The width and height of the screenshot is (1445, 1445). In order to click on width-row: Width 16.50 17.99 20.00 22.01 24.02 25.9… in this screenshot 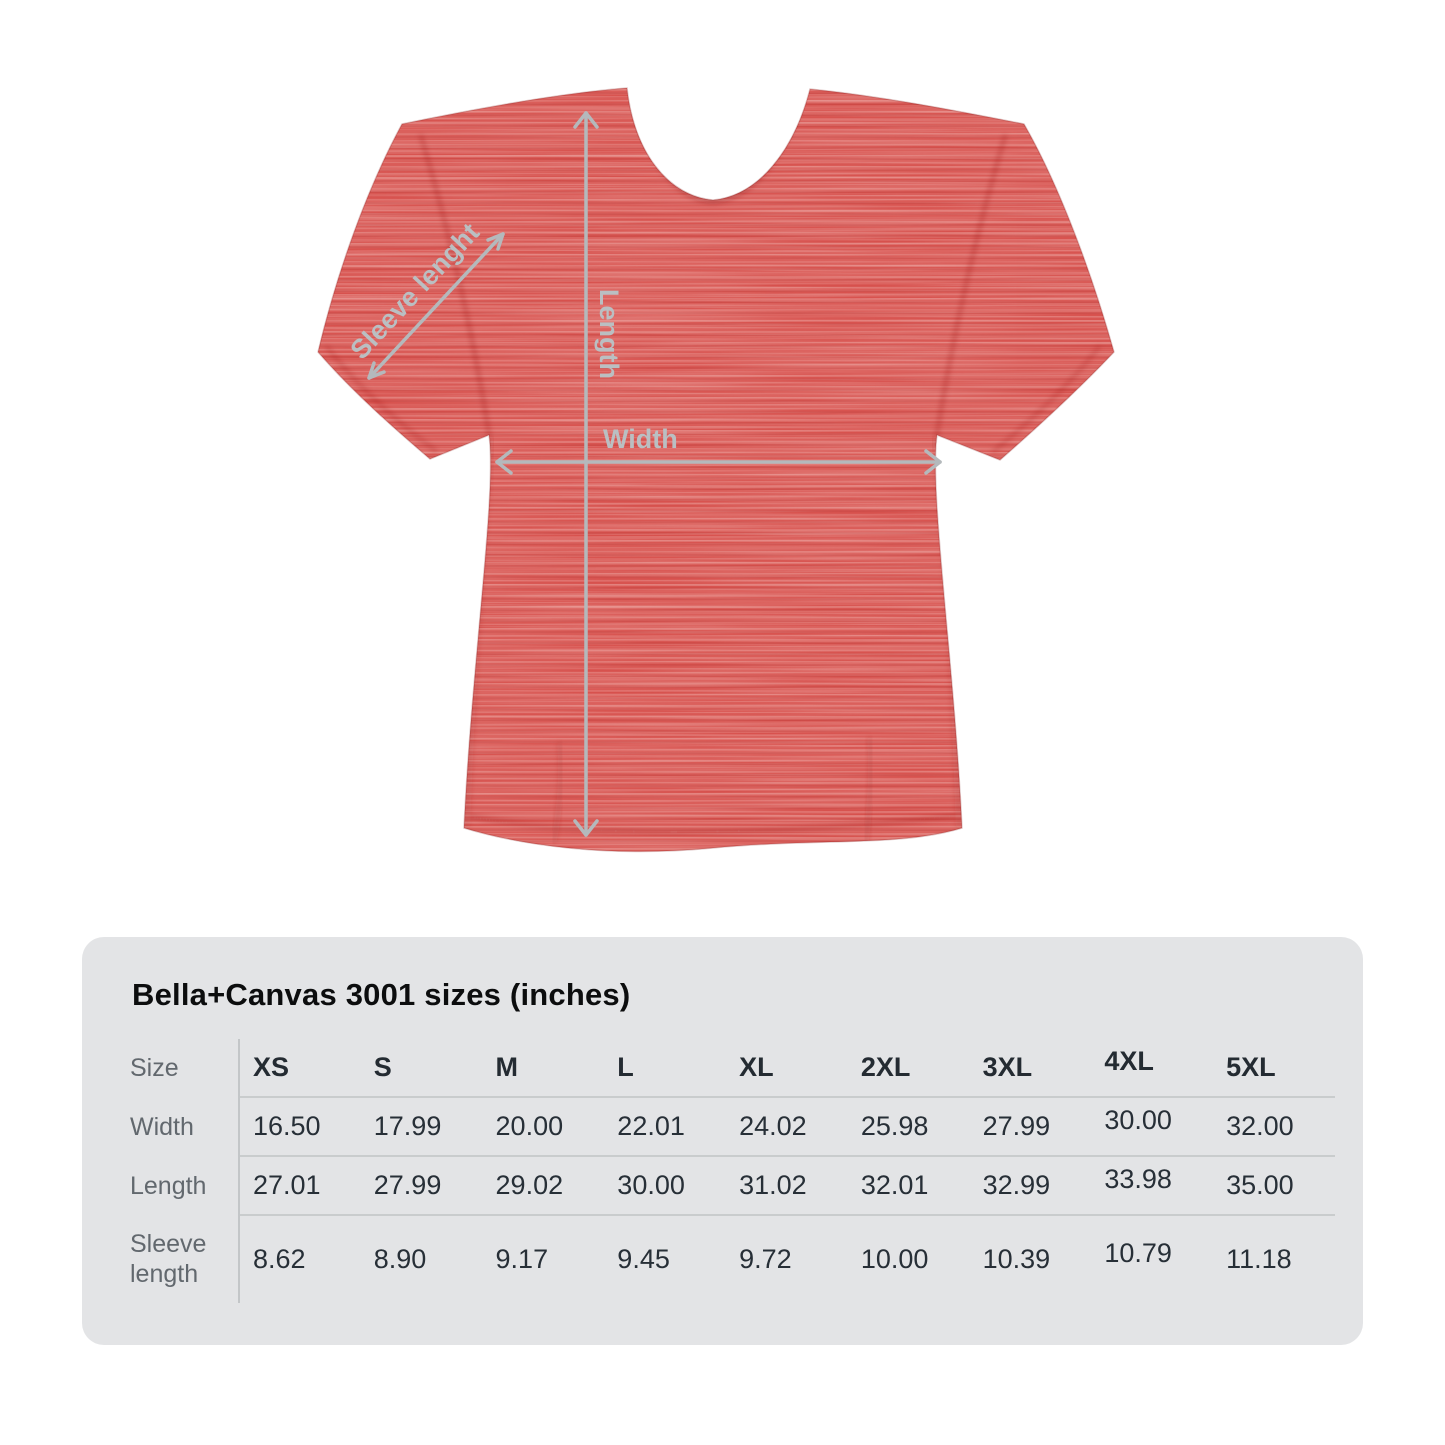, I will do `click(732, 1126)`.